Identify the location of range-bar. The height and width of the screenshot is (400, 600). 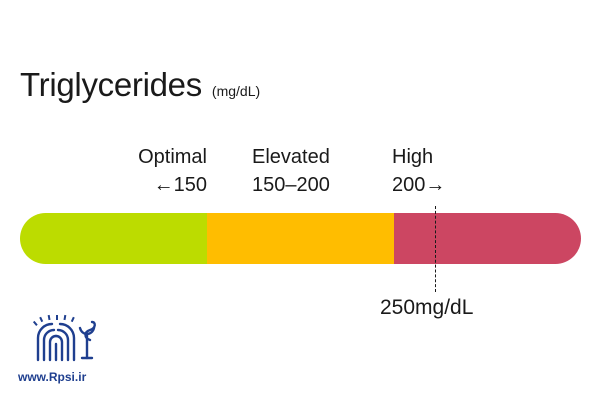
(300, 238).